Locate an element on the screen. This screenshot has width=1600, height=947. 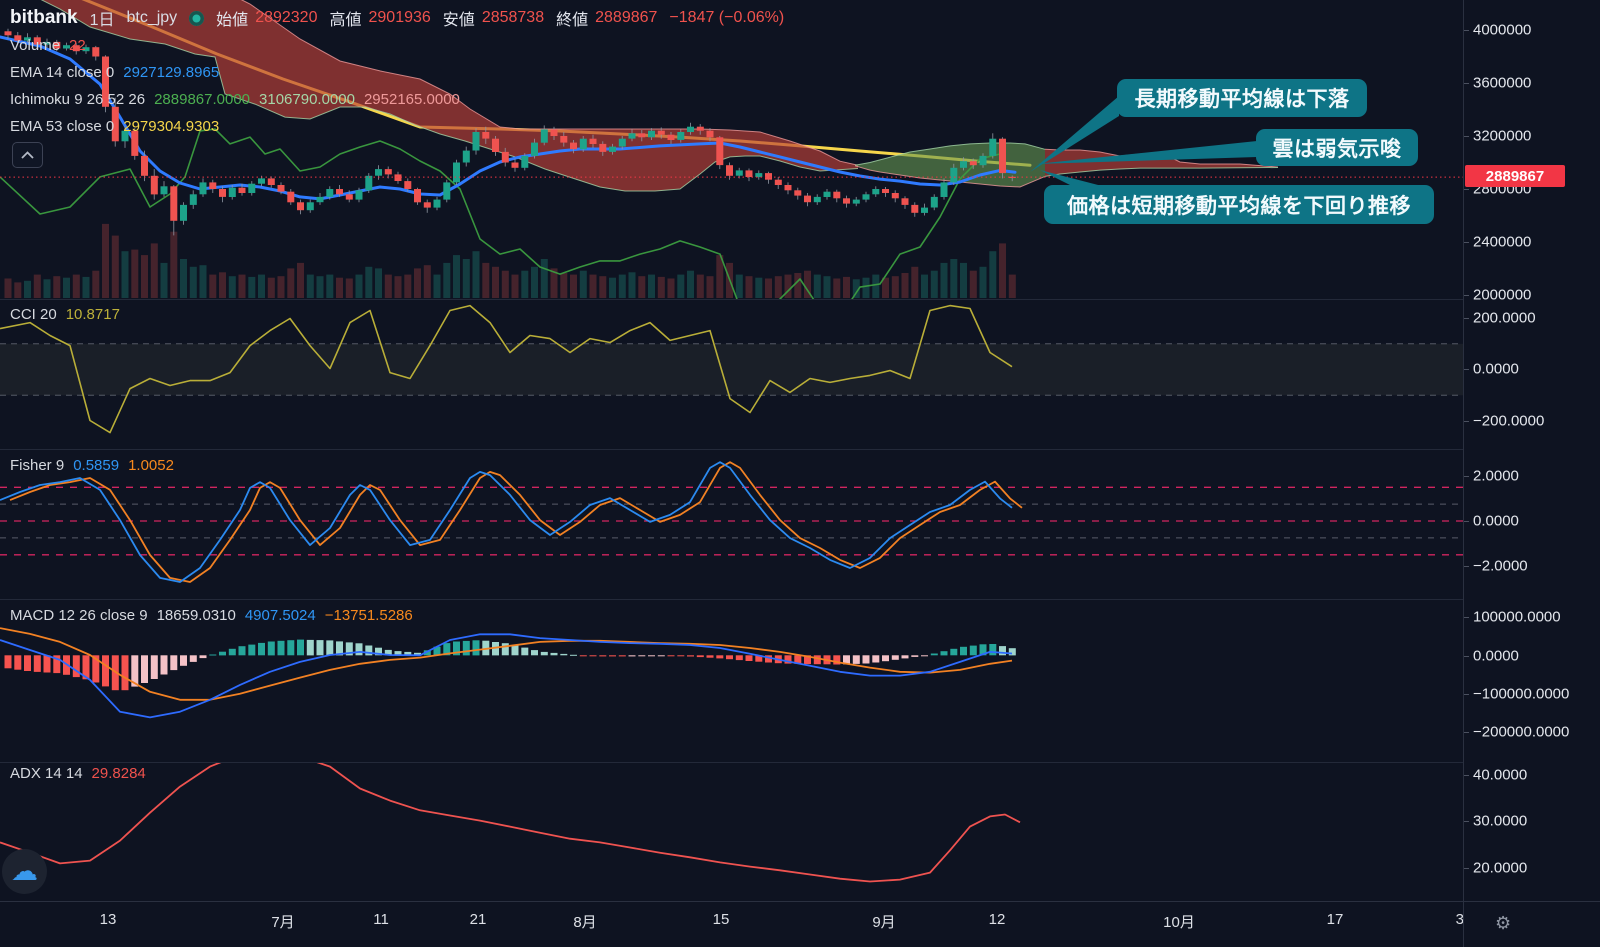
price-axis-label: 3200000 is located at coordinates (1502, 136).